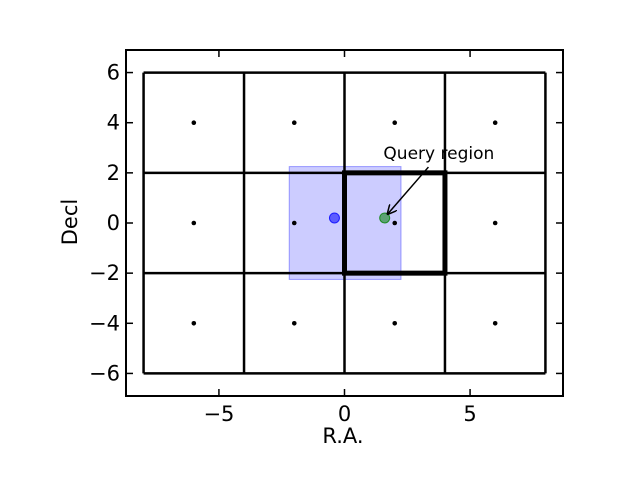 Image resolution: width=625 pixels, height=499 pixels. I want to click on y-tick-label: −6, so click(104, 373).